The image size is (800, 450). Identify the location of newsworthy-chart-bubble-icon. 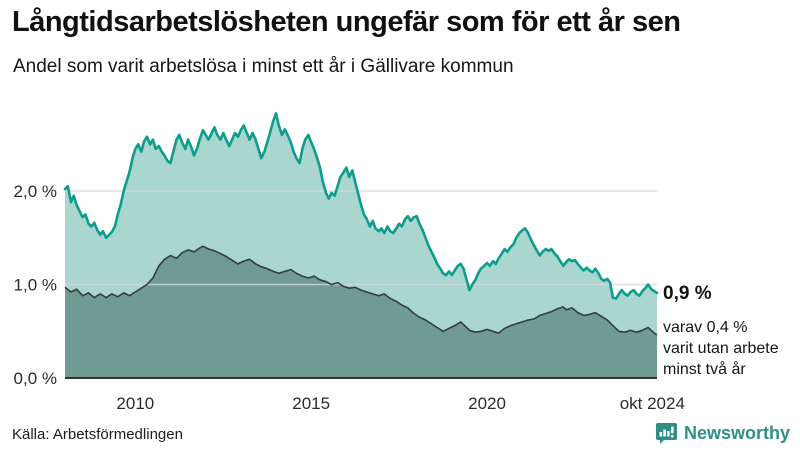
(666, 433).